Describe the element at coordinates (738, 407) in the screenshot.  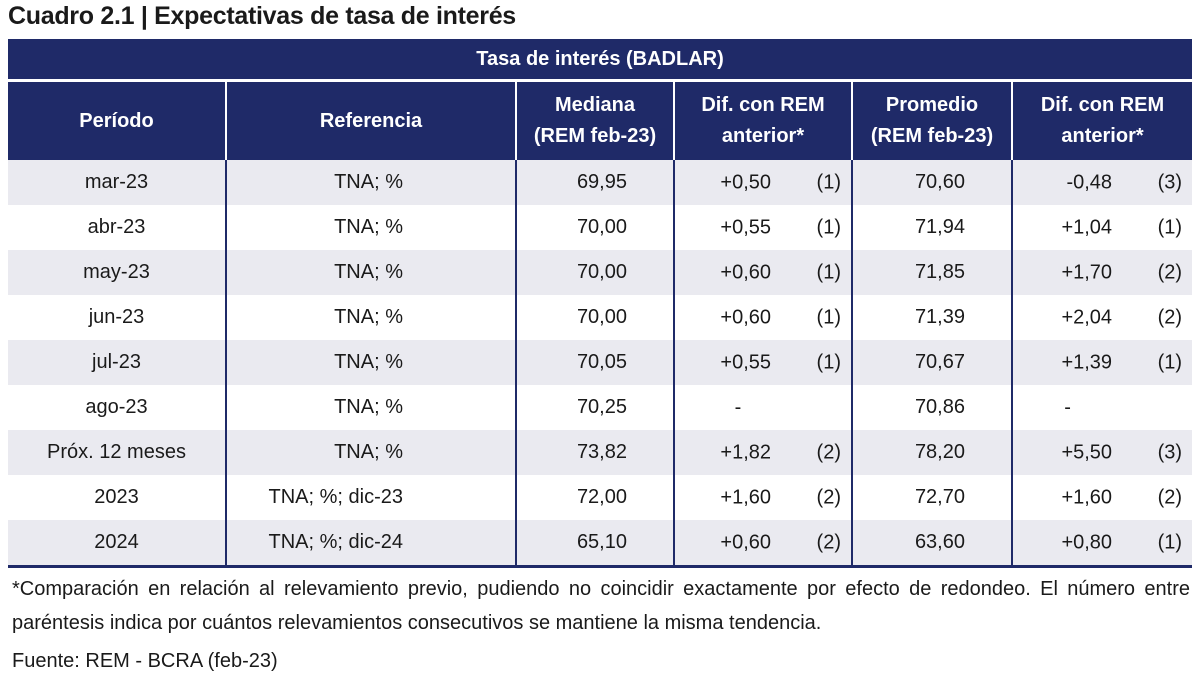
I see `dif-mediana-value: -` at that location.